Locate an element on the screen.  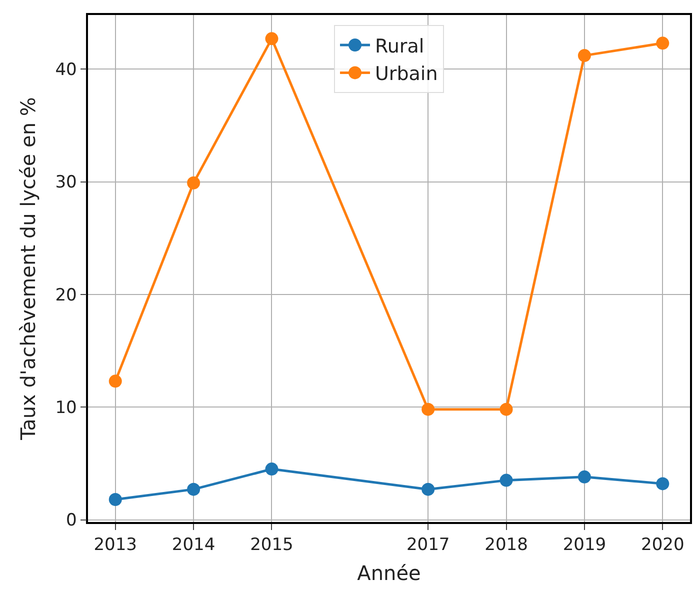
x-tick-label: 2018 is located at coordinates (506, 545).